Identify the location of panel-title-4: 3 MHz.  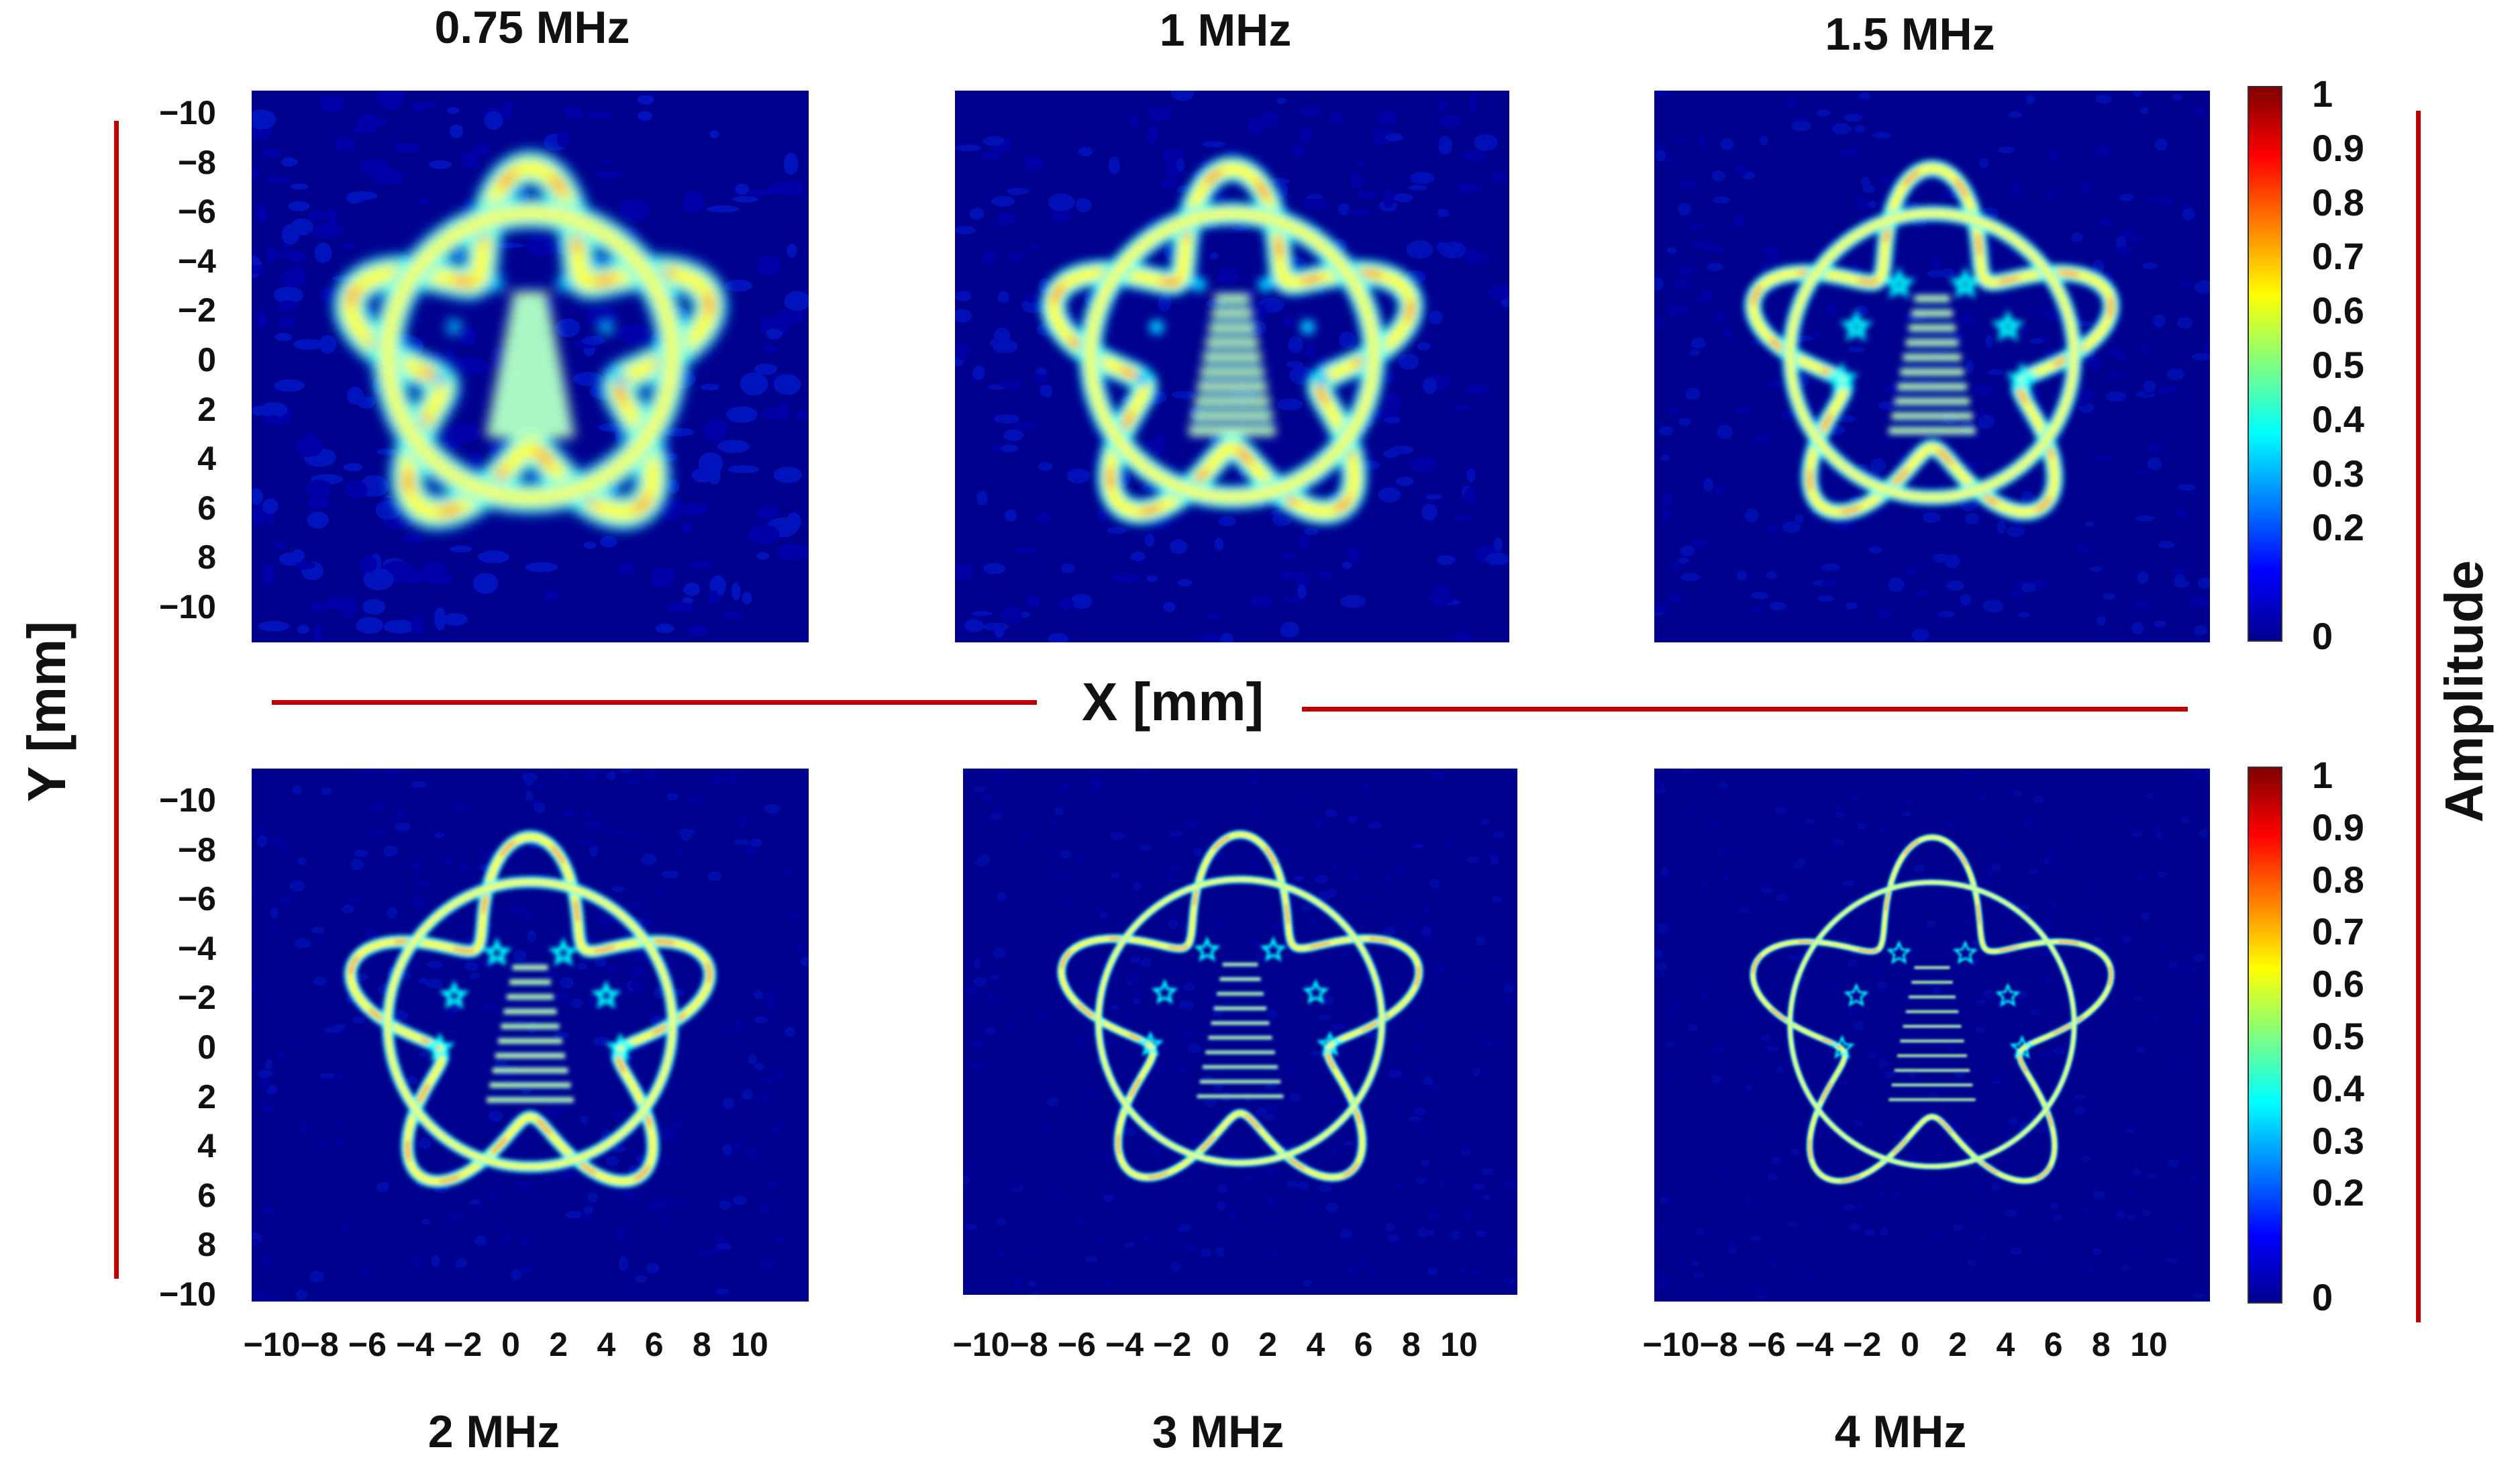
(1218, 1431).